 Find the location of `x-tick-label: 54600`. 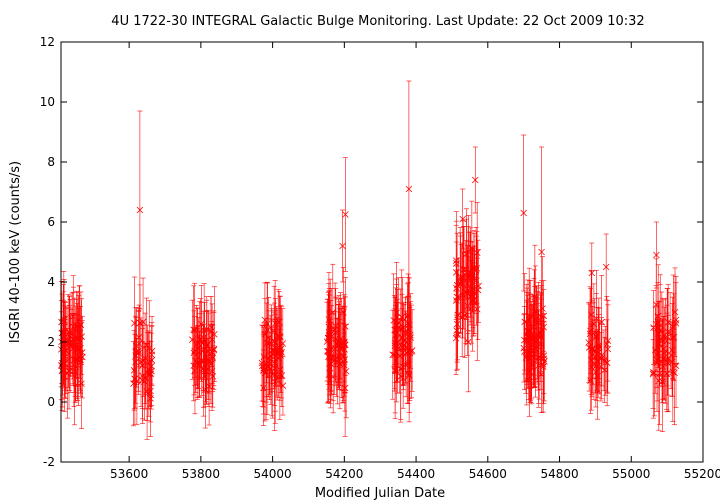

x-tick-label: 54600 is located at coordinates (488, 474).